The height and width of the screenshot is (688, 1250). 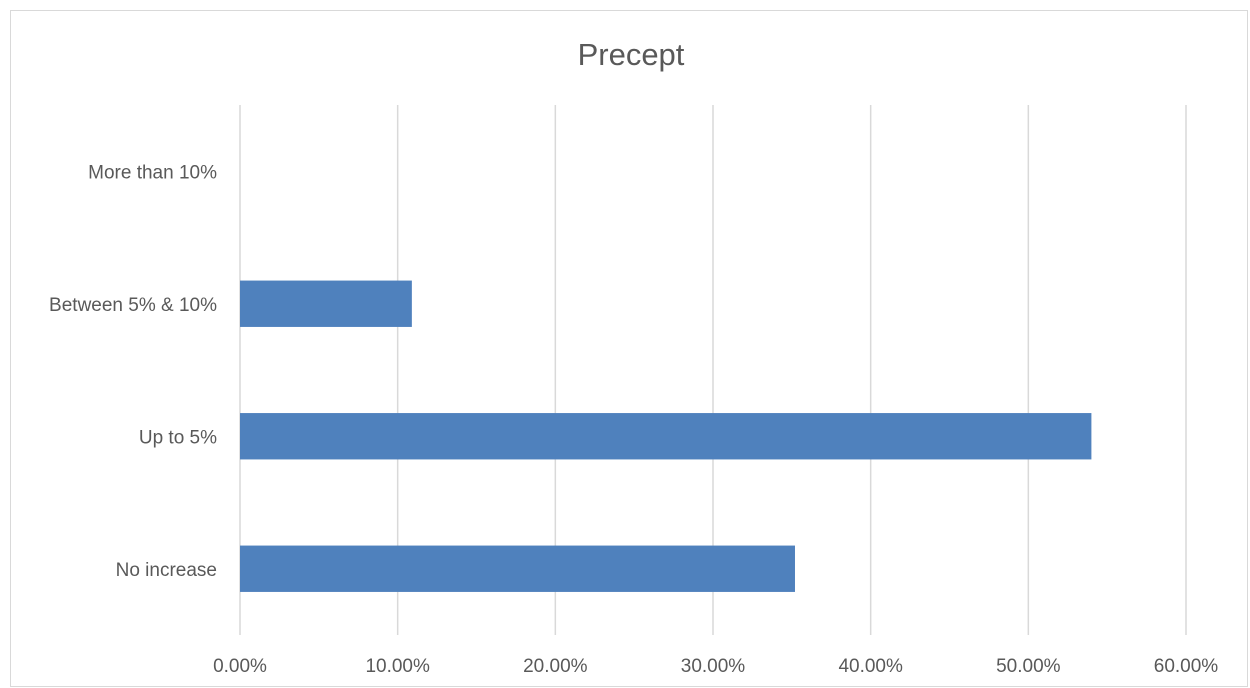 I want to click on x-tick-label: 30.00%, so click(x=713, y=666).